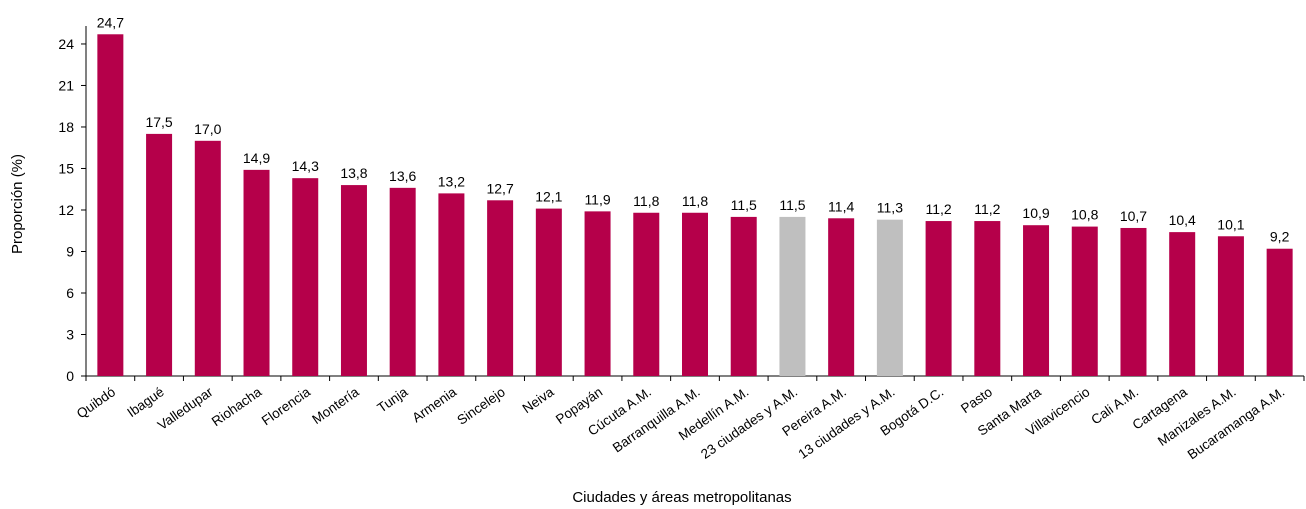  Describe the element at coordinates (66, 85) in the screenshot. I see `y-tick-label: 21` at that location.